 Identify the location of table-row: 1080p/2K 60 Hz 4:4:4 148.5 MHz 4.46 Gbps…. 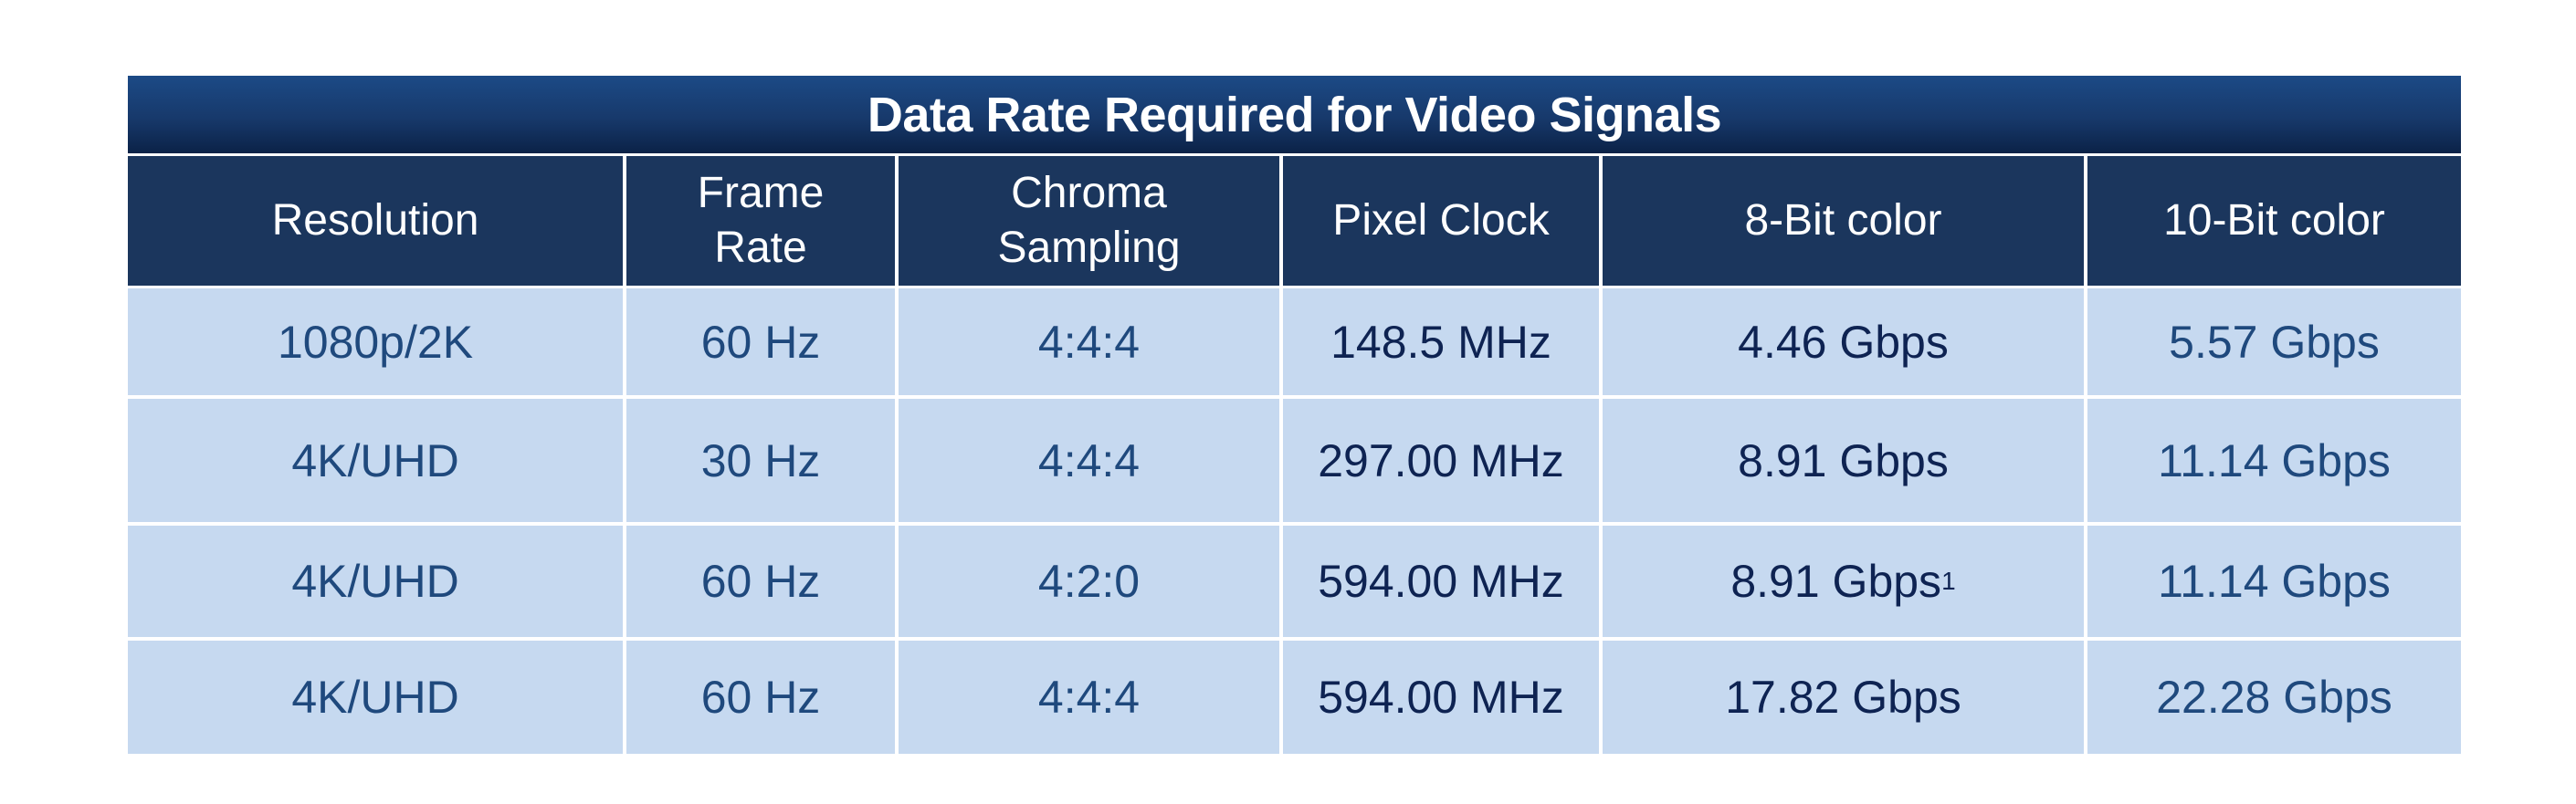
(1294, 341).